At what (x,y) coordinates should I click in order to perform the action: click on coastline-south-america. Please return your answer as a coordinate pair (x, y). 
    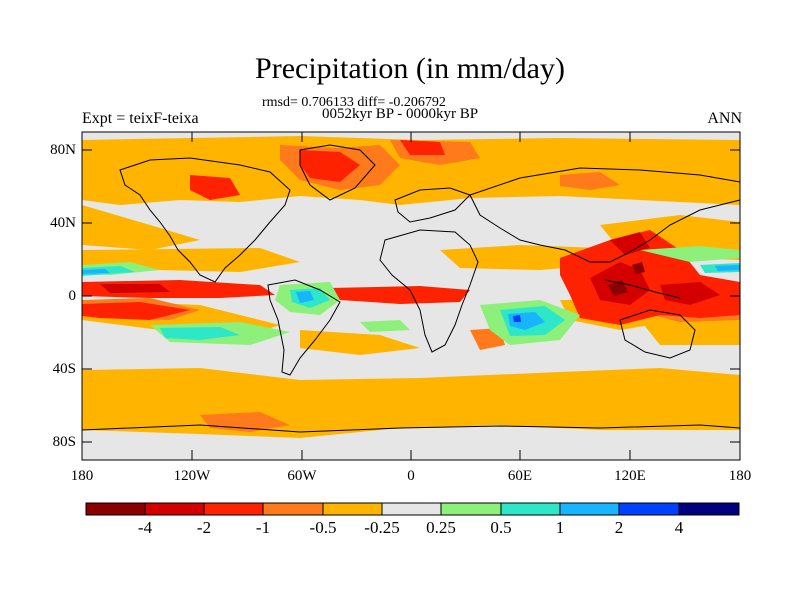
    Looking at the image, I should click on (304, 327).